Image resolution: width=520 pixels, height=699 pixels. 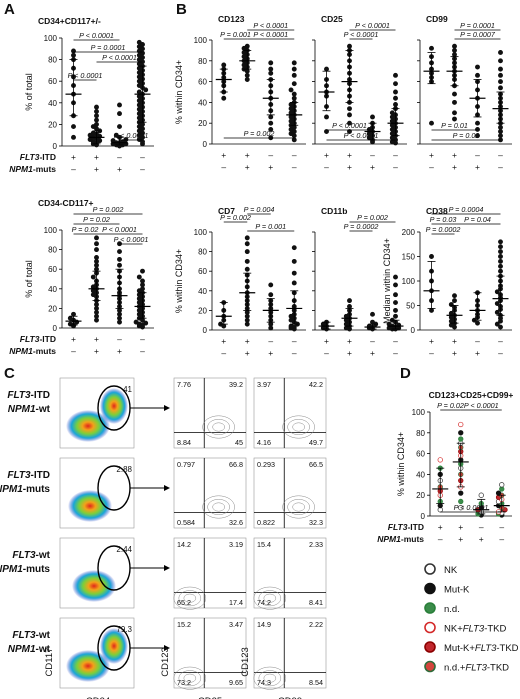 I want to click on quadrant-value-ul: 3.97, so click(x=264, y=384).